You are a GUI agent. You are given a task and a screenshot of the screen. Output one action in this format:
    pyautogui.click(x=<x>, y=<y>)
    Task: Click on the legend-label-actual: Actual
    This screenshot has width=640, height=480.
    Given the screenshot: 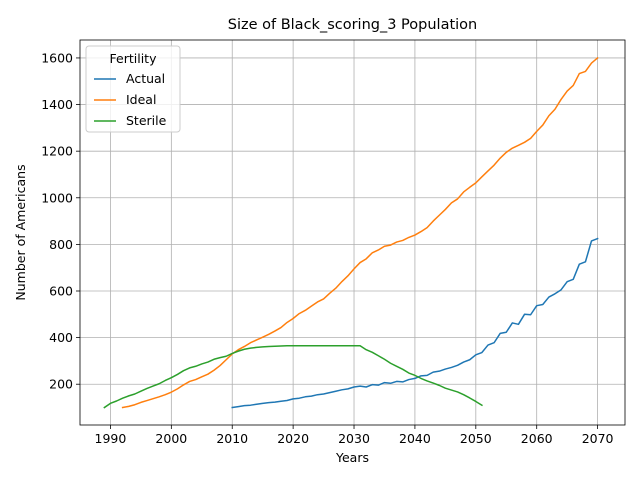 What is the action you would take?
    pyautogui.click(x=145, y=78)
    